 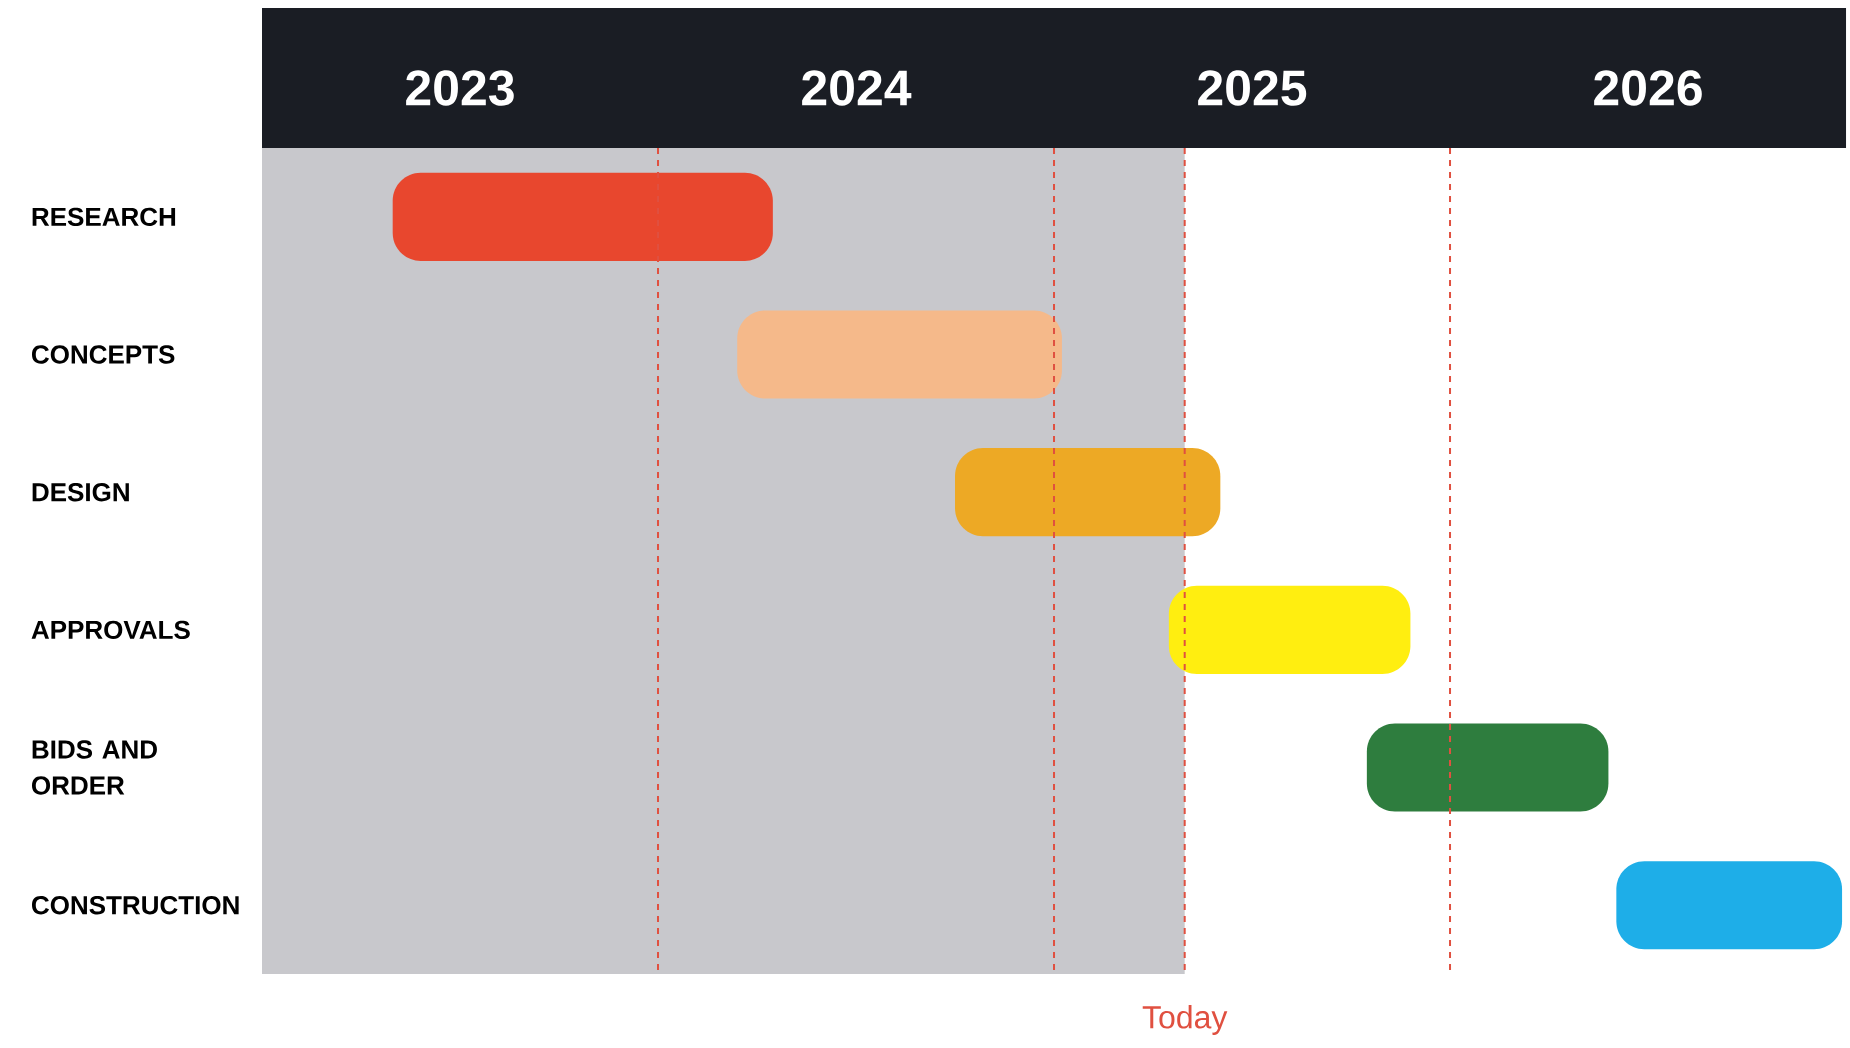 I want to click on y-tick-label: CONCEPTS, so click(x=103, y=354).